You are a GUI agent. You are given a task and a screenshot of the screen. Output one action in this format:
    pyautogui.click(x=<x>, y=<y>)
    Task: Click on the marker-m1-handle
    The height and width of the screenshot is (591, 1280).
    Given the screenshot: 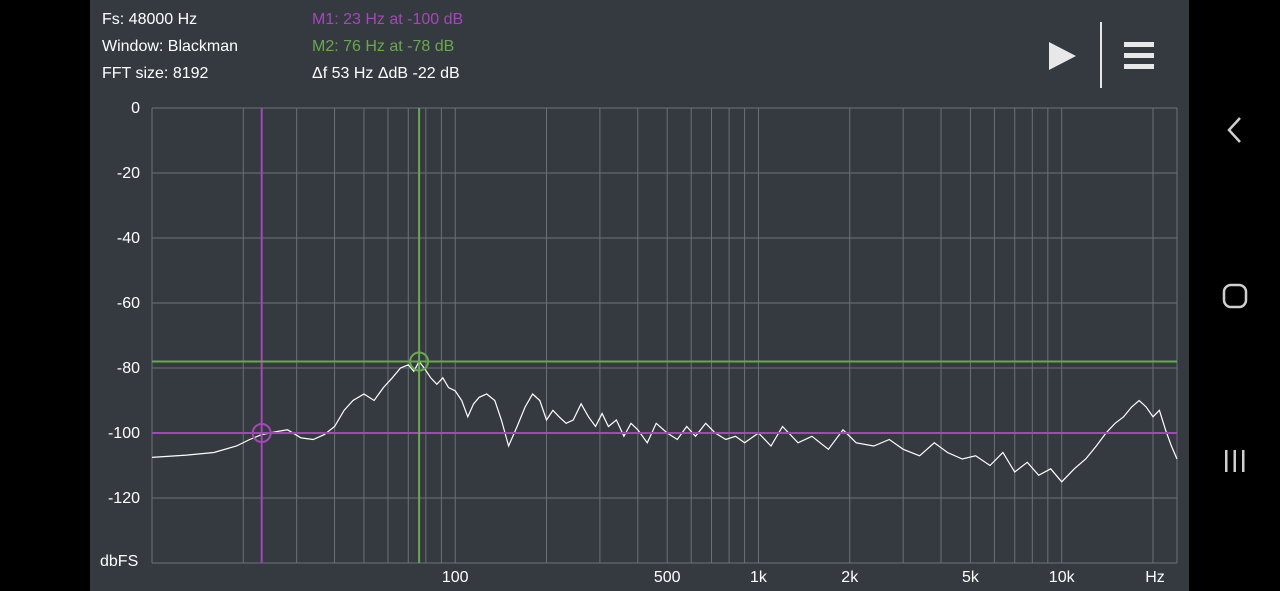 What is the action you would take?
    pyautogui.click(x=261, y=433)
    